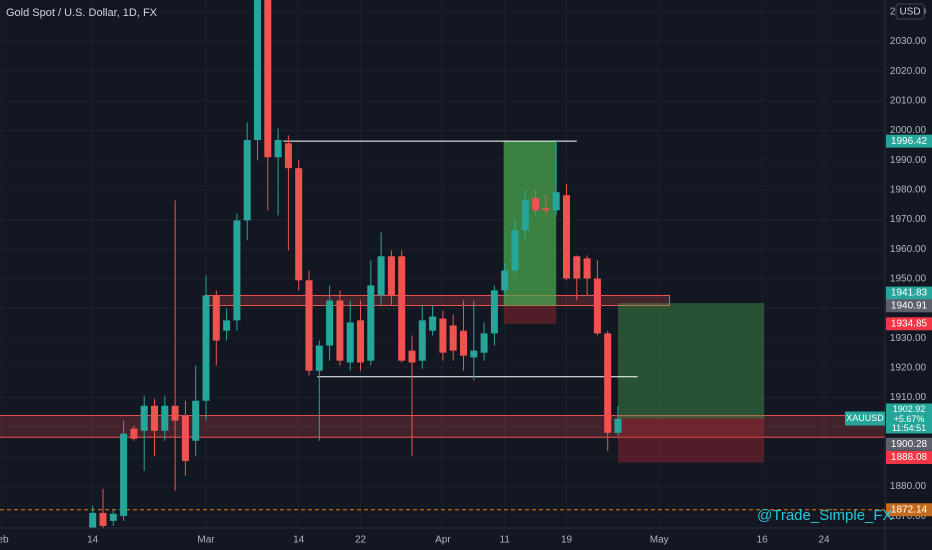 This screenshot has width=932, height=550. I want to click on price-label: 1934.85, so click(909, 323).